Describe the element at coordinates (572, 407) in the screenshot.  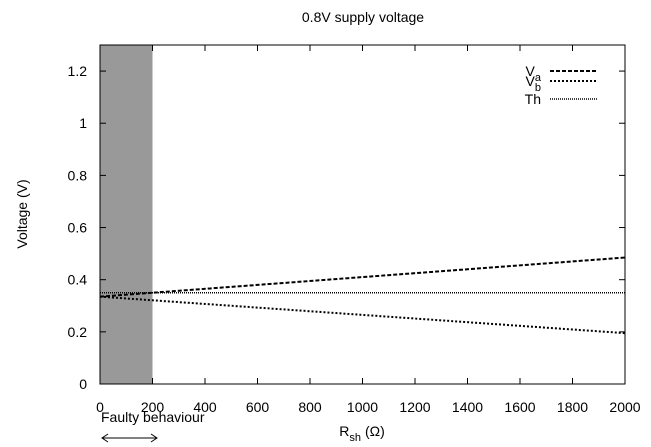
I see `x-tick-label: 1800` at that location.